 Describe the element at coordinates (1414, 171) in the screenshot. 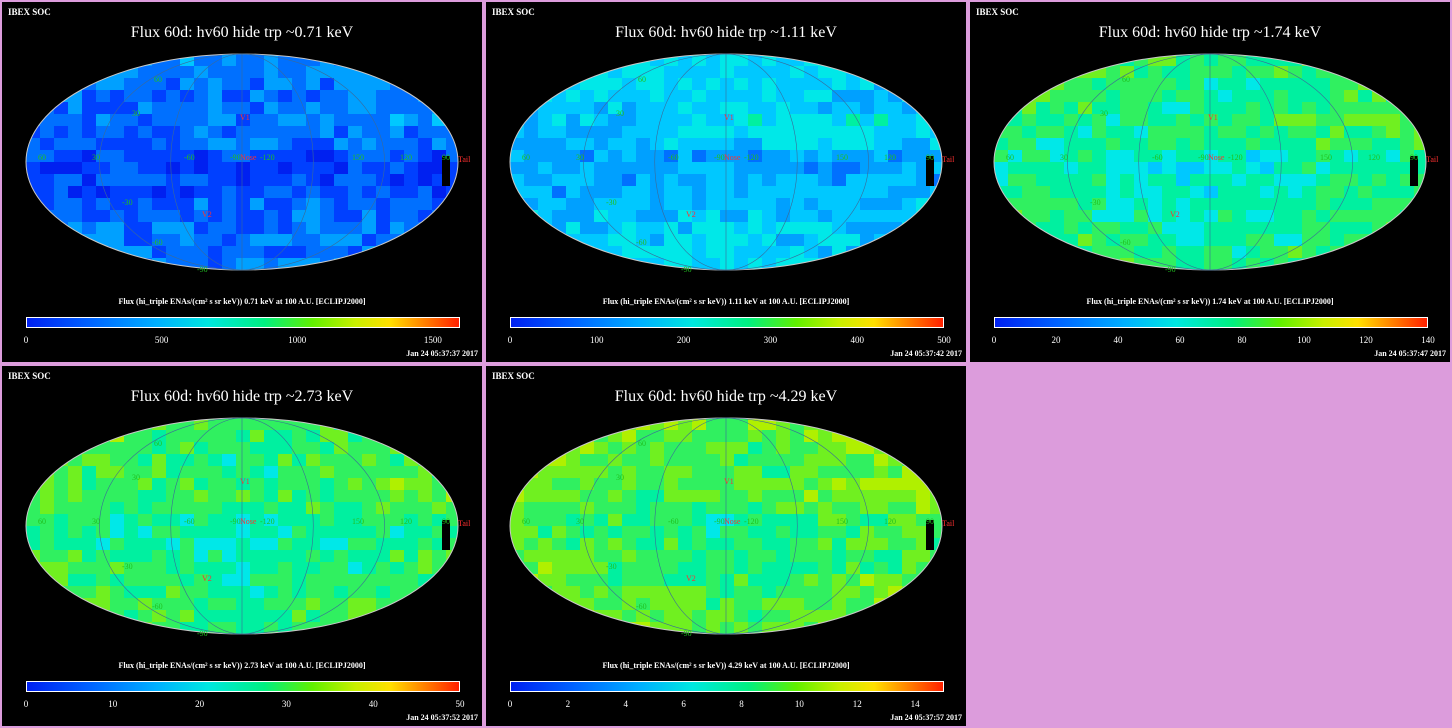

I see `tail-gap` at that location.